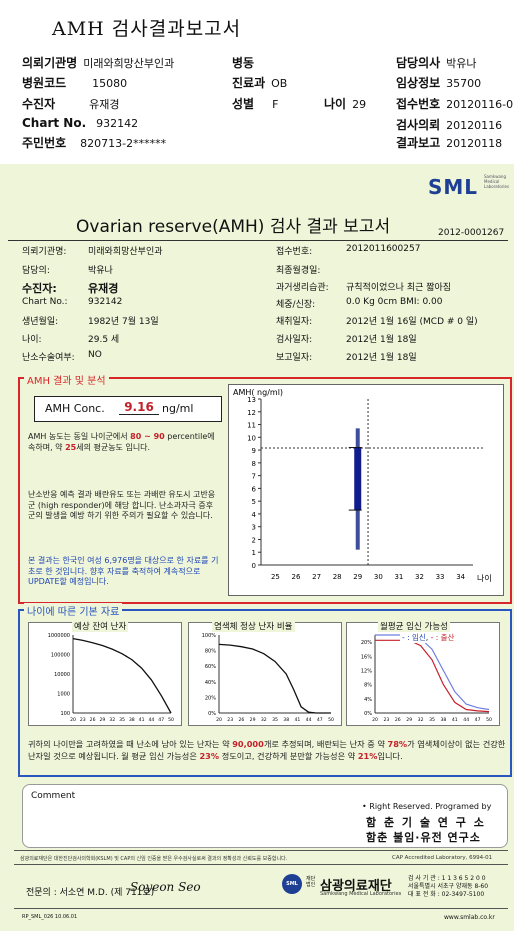  I want to click on header-field: 임상정보 35700, so click(439, 83).